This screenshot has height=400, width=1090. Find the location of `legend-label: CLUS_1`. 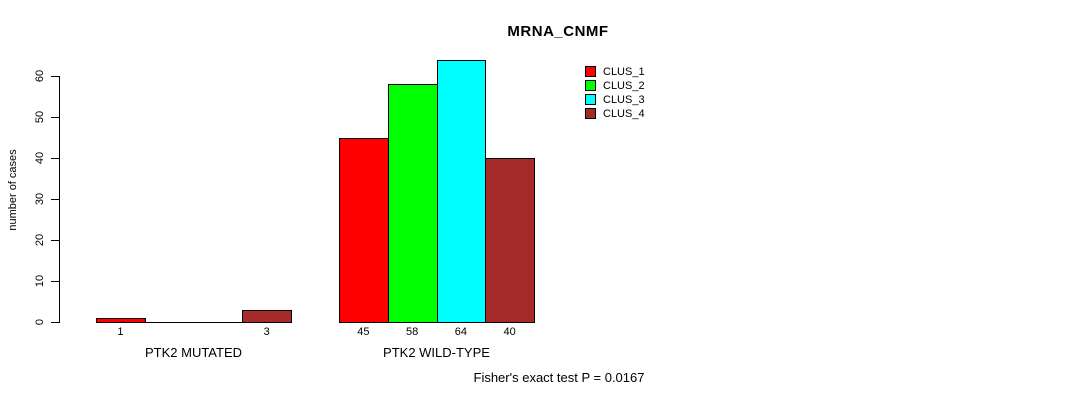

legend-label: CLUS_1 is located at coordinates (624, 72).